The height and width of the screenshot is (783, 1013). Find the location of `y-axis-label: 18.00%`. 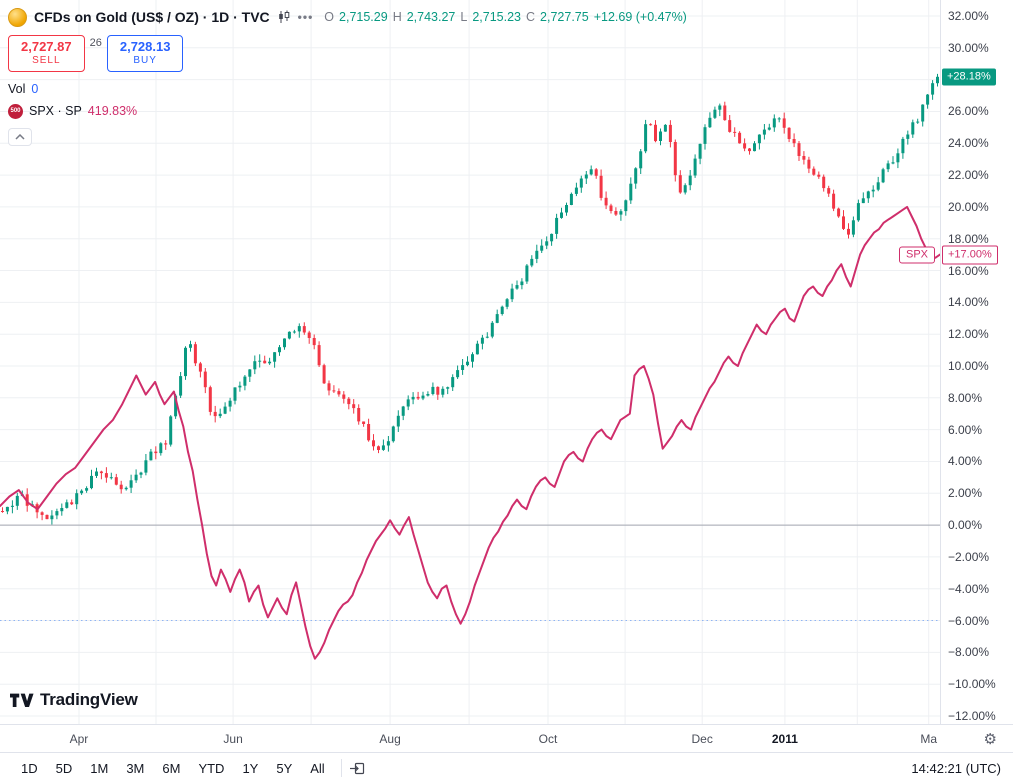

y-axis-label: 18.00% is located at coordinates (968, 238).